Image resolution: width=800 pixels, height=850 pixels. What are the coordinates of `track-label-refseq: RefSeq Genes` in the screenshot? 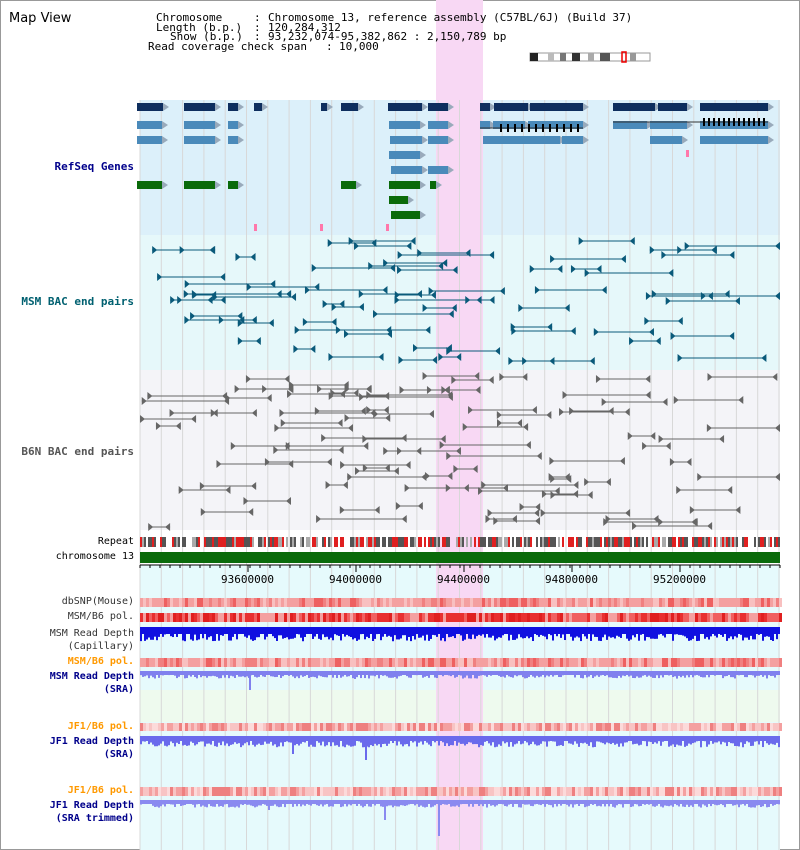 It's located at (94, 166).